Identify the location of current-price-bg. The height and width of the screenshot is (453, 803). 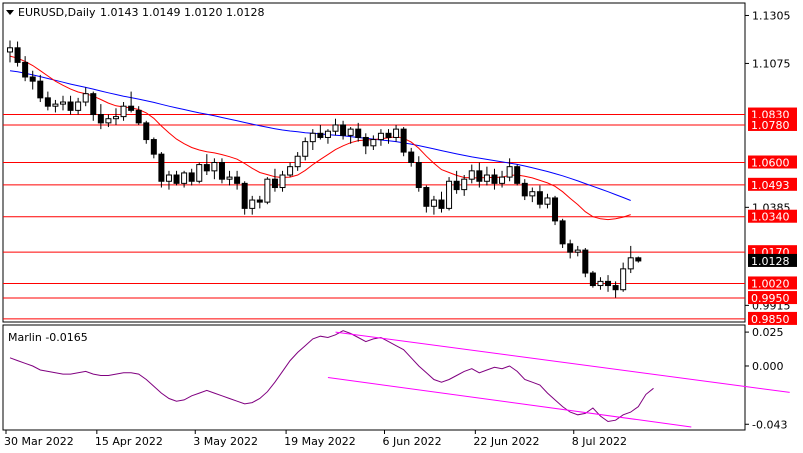
(772, 260).